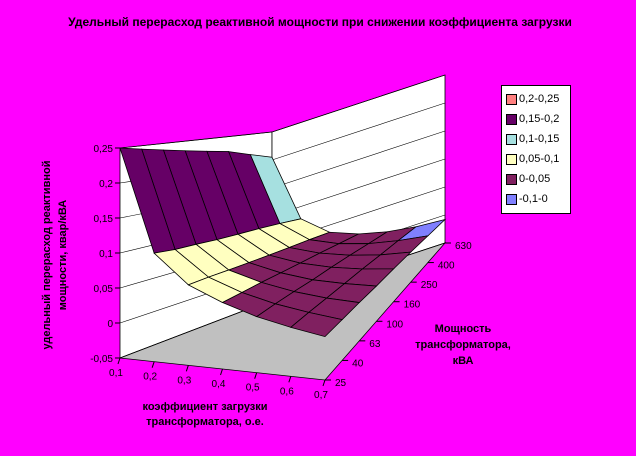  What do you see at coordinates (101, 359) in the screenshot?
I see `z-tick-label: -0,05` at bounding box center [101, 359].